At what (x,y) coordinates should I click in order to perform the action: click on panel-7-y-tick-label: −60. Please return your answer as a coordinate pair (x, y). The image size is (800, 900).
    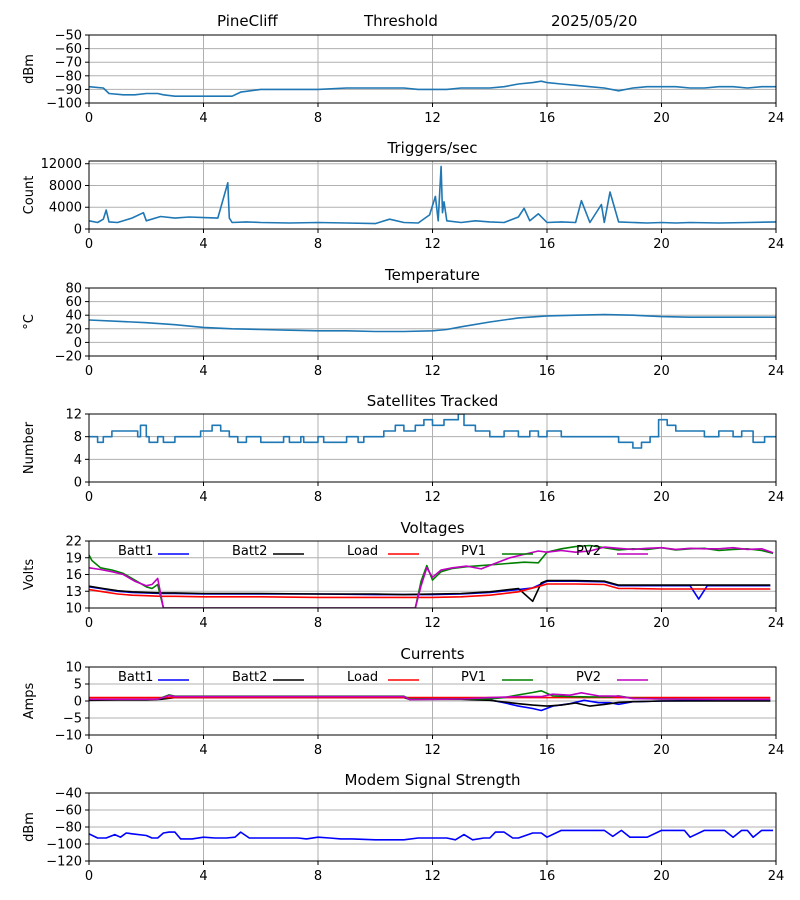
    Looking at the image, I should click on (68, 811).